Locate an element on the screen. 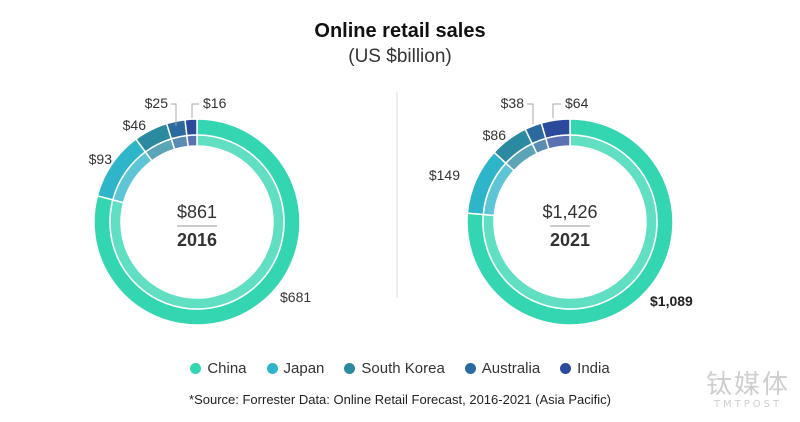 The width and height of the screenshot is (800, 422). year-label-2016: 2016 is located at coordinates (197, 240).